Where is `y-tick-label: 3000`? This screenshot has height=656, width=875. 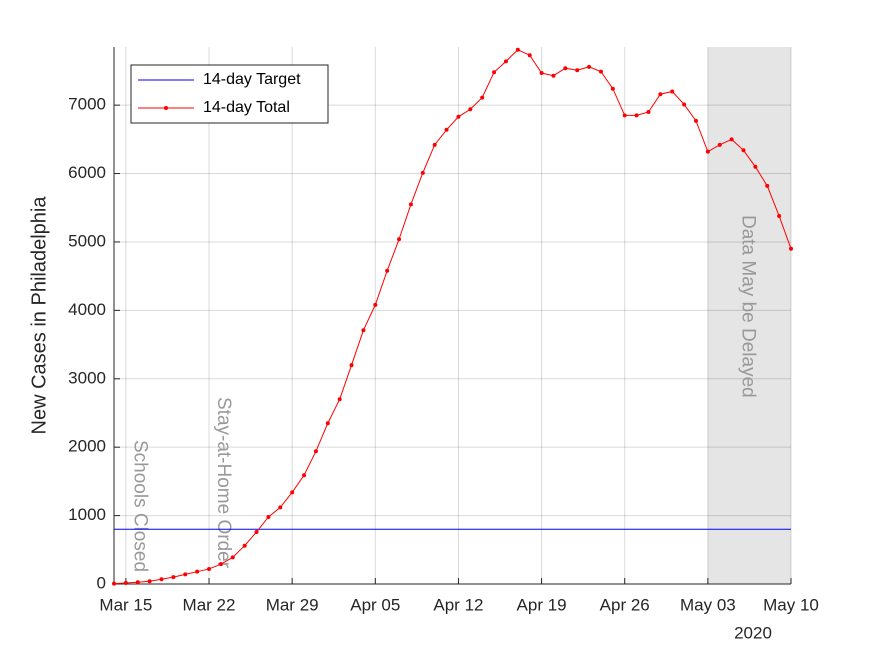 y-tick-label: 3000 is located at coordinates (87, 377).